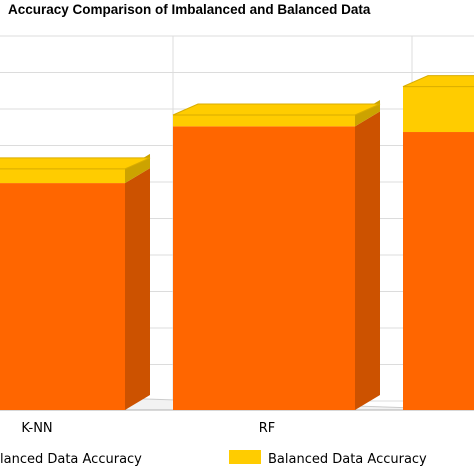 The width and height of the screenshot is (474, 474). What do you see at coordinates (267, 428) in the screenshot?
I see `x-tick-label: RF` at bounding box center [267, 428].